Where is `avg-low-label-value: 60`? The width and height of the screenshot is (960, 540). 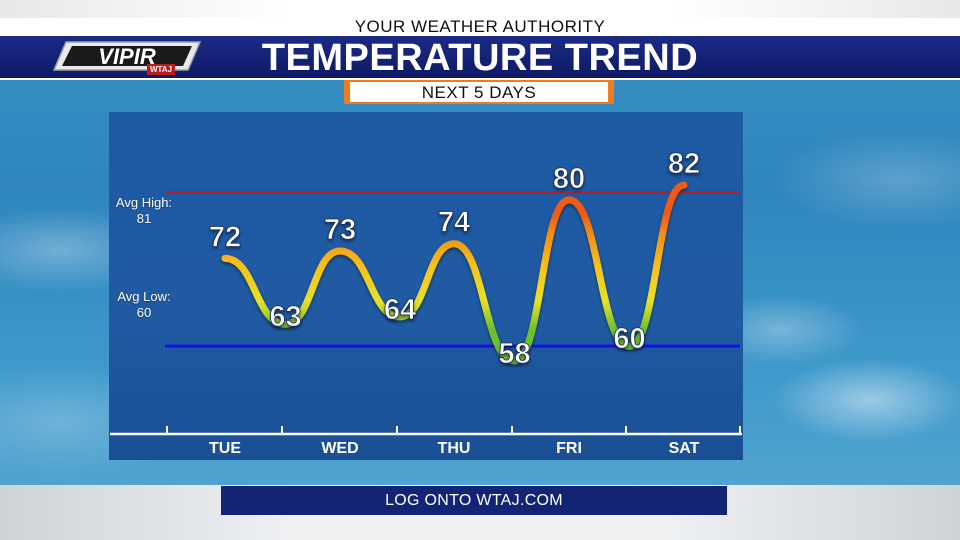 avg-low-label-value: 60 is located at coordinates (144, 312).